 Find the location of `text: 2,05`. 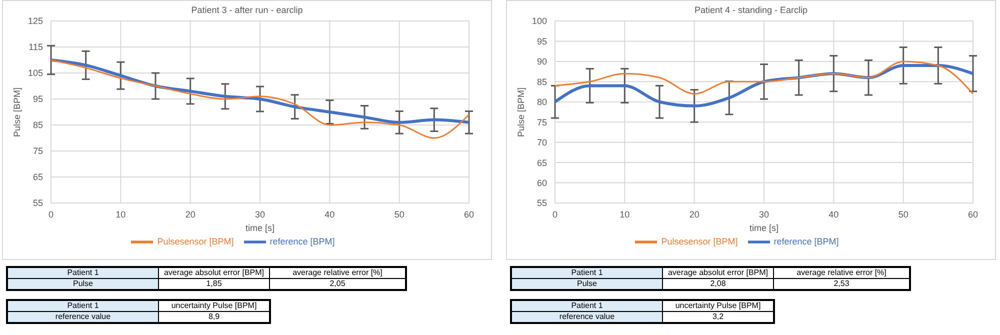

text: 2,05 is located at coordinates (338, 284).